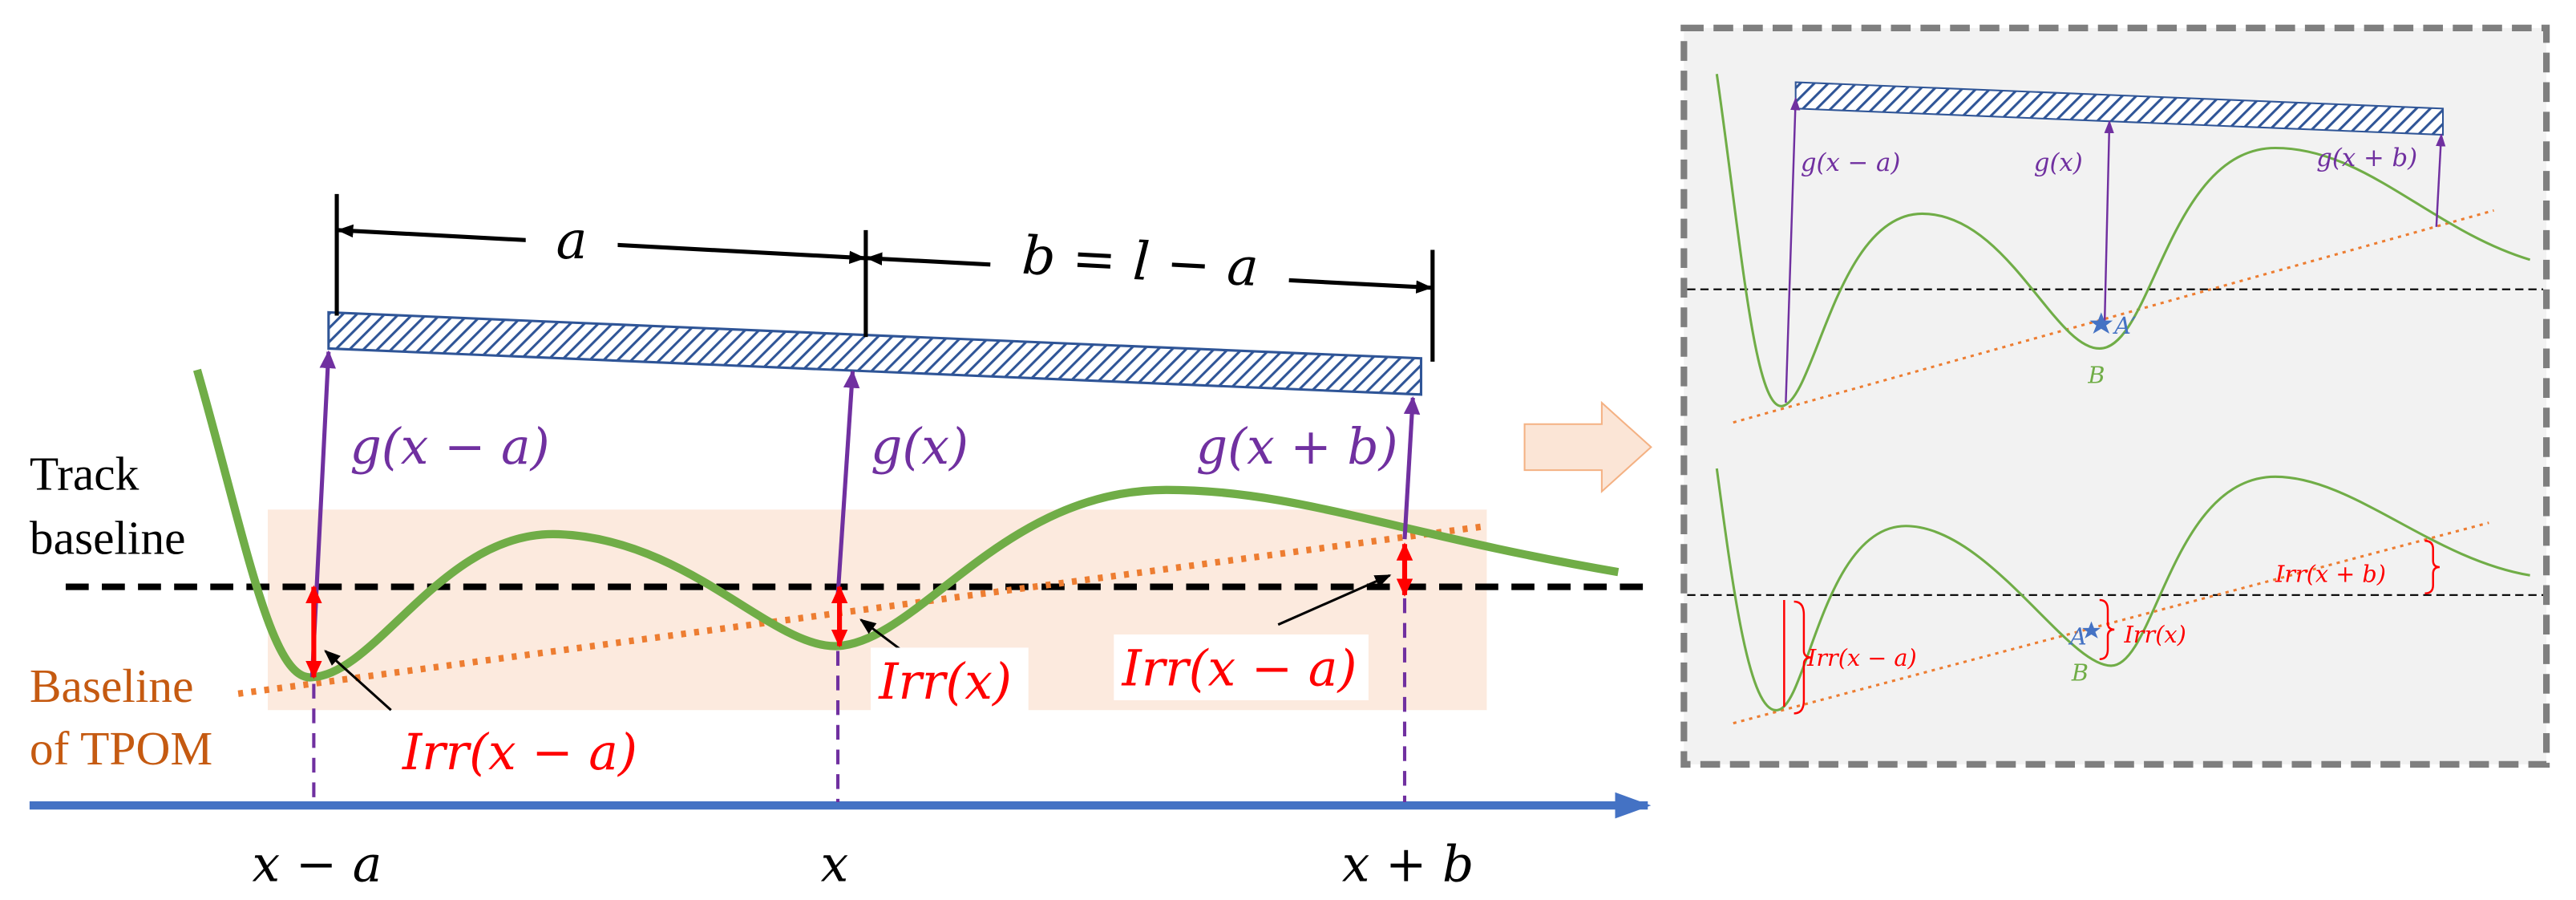 This screenshot has width=2576, height=900. I want to click on gauge-label: g(x − a), so click(449, 447).